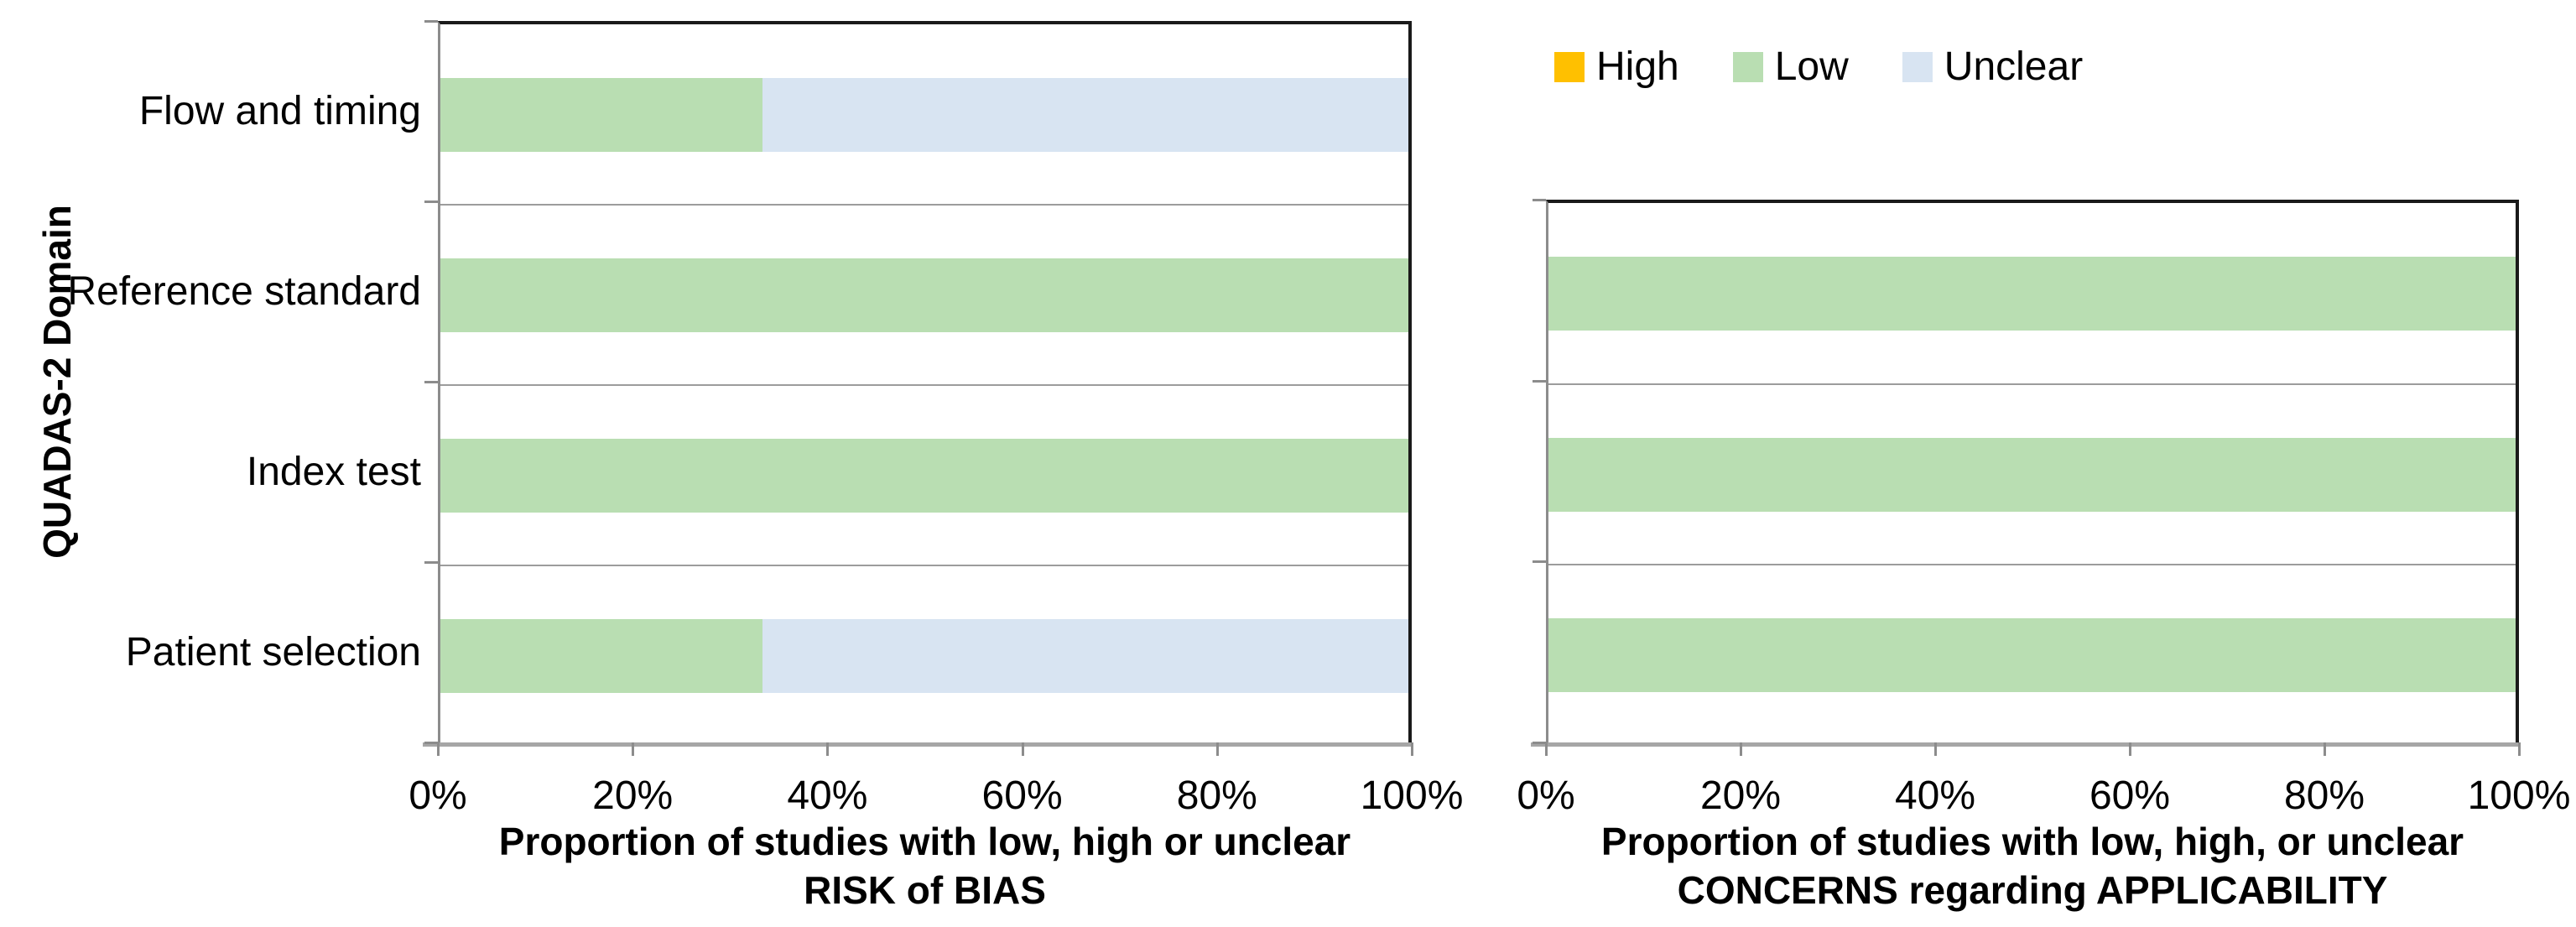  I want to click on legend-swatch-low-icon, so click(1747, 66).